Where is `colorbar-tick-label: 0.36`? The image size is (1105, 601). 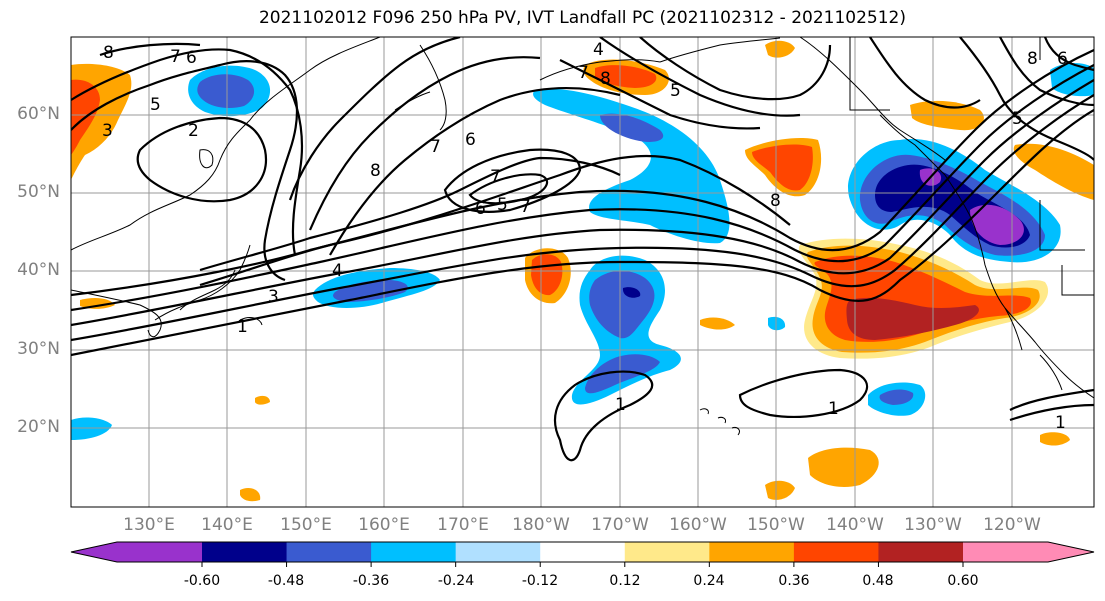
colorbar-tick-label: 0.36 is located at coordinates (794, 581).